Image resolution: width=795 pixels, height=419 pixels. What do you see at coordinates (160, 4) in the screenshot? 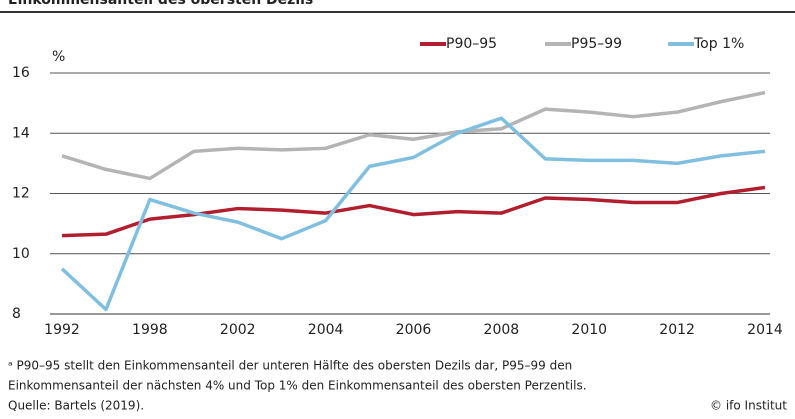
I see `chart-title: Einkommensanteil des obersten Dezils` at bounding box center [160, 4].